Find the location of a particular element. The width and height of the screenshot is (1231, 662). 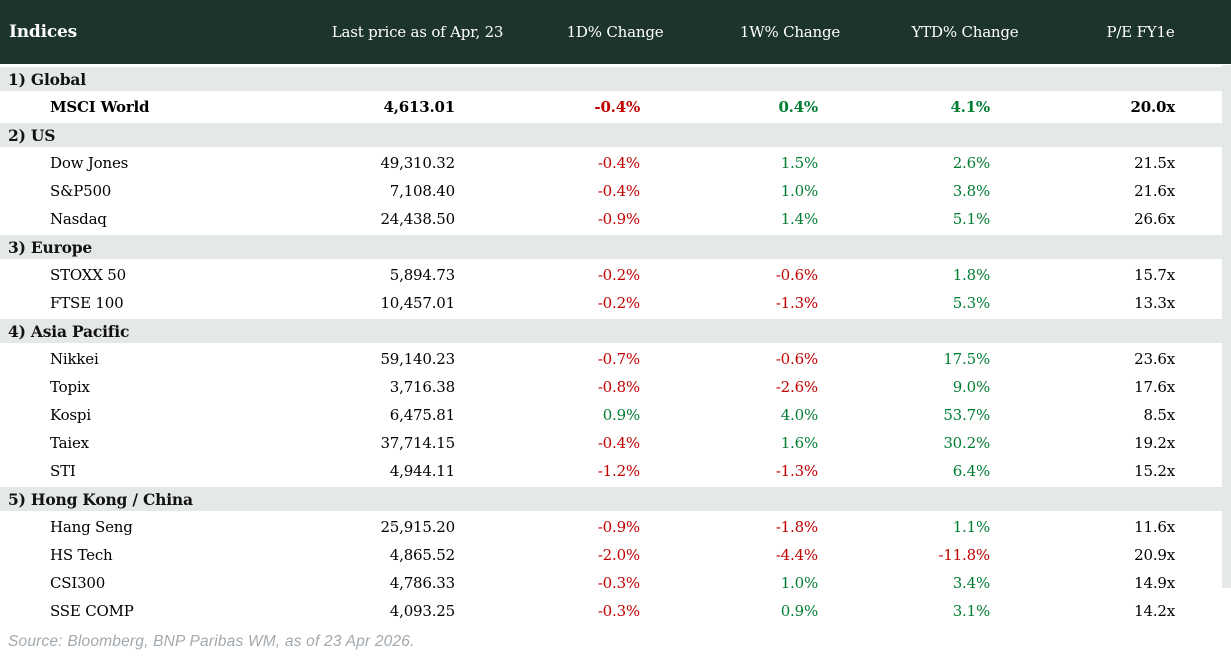

pe-cell: 23.6x is located at coordinates (1140, 358).